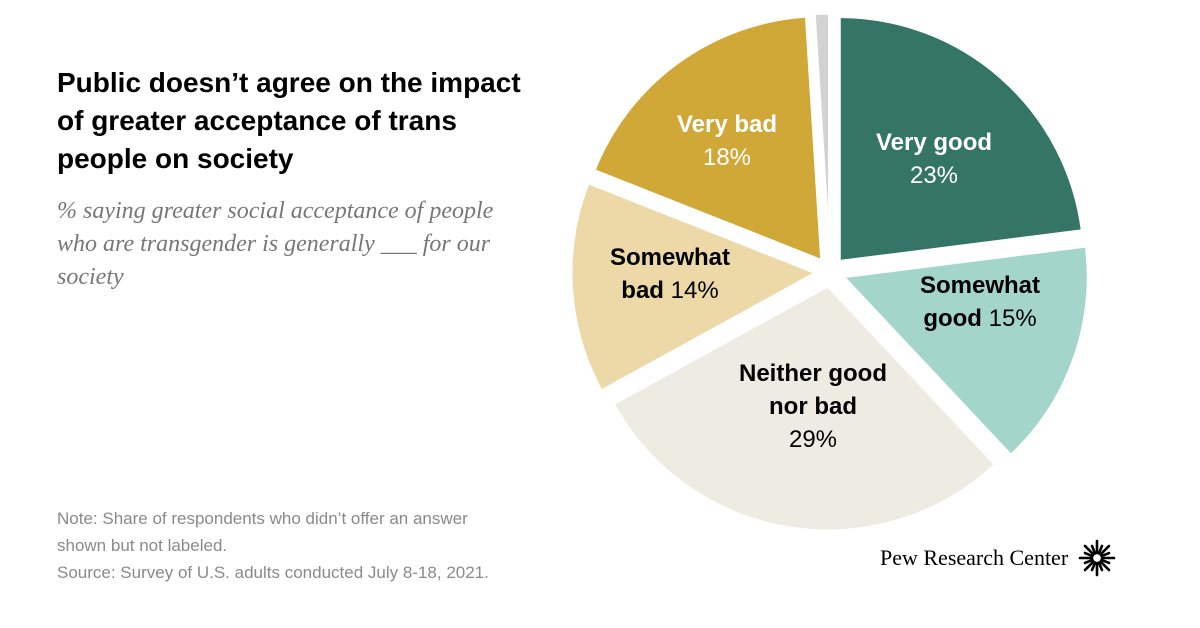 The width and height of the screenshot is (1200, 628). Describe the element at coordinates (1097, 558) in the screenshot. I see `sunburst-icon` at that location.